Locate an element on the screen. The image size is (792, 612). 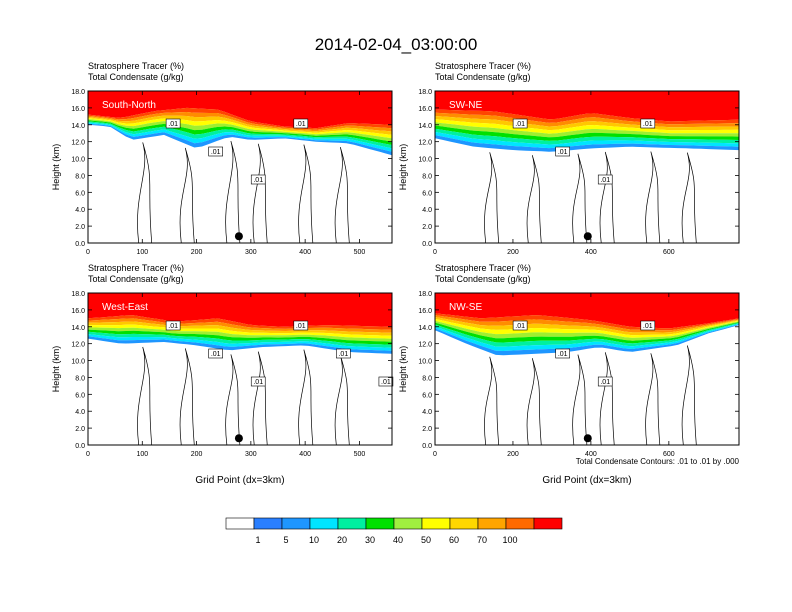
x-tick-label: 500 is located at coordinates (360, 252).